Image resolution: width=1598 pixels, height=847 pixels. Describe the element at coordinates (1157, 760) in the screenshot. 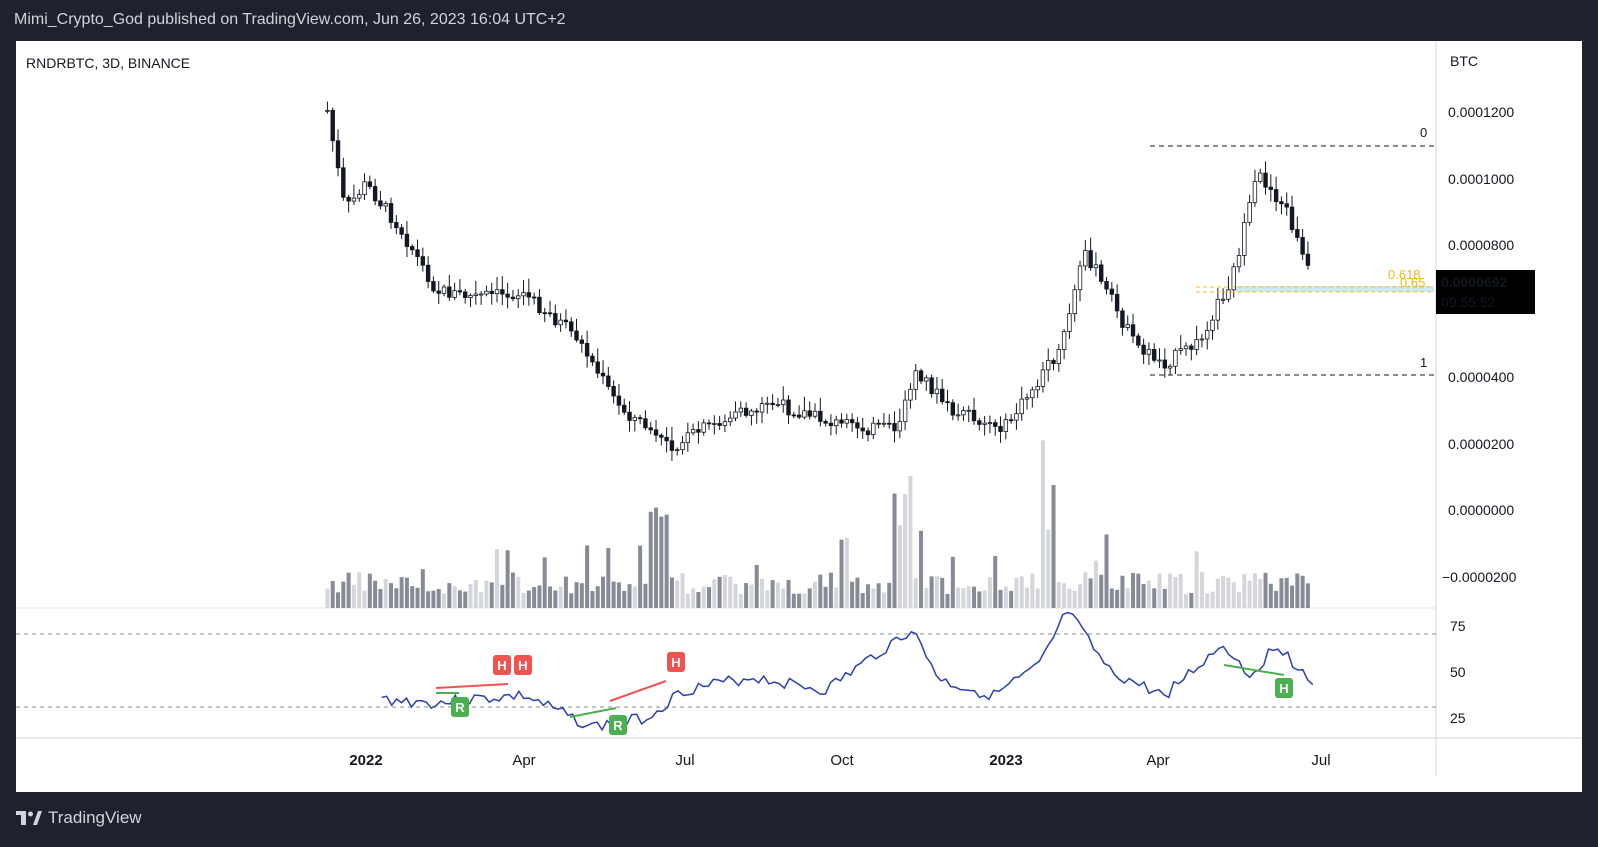

I see `time-label-apr-2023: Apr` at that location.